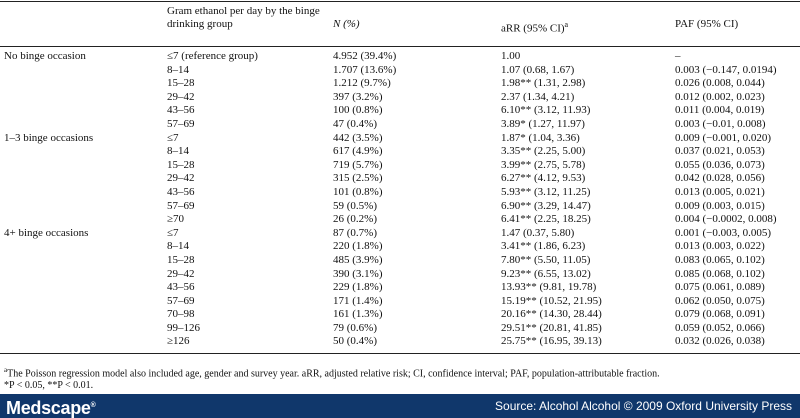 This screenshot has height=418, width=800. What do you see at coordinates (720, 123) in the screenshot?
I see `row-paf-ci: 0.003 (−0.01, 0.008)` at bounding box center [720, 123].